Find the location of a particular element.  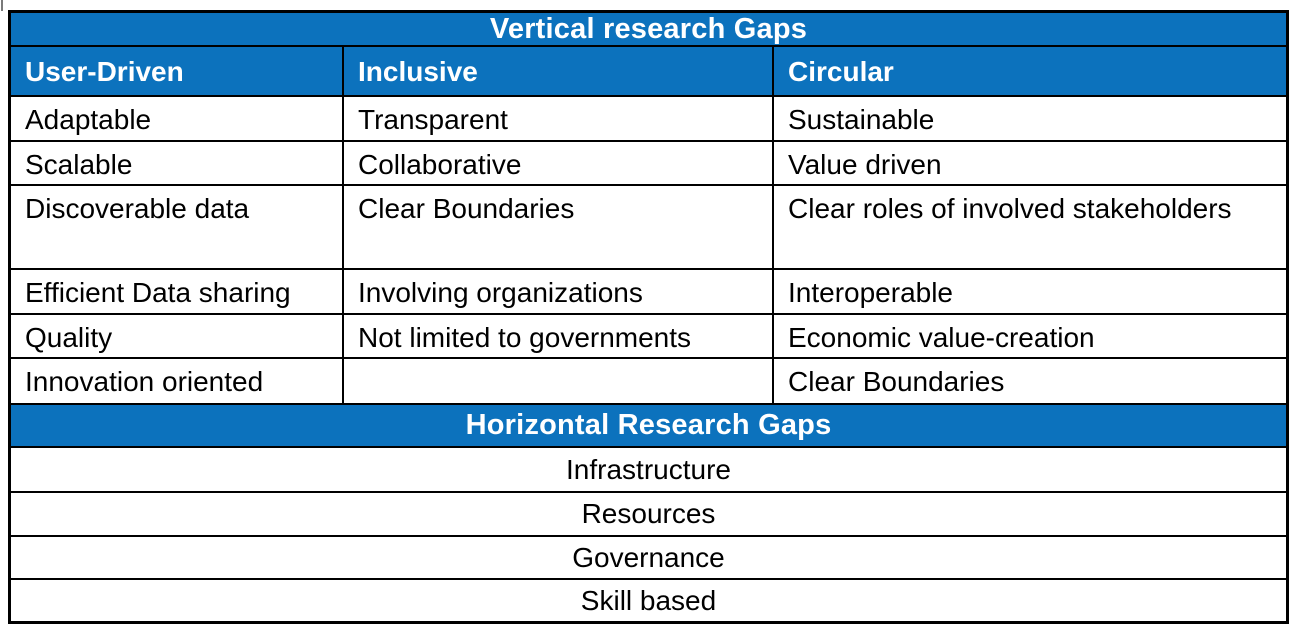

table-cell: Not limited to governments is located at coordinates (559, 336).